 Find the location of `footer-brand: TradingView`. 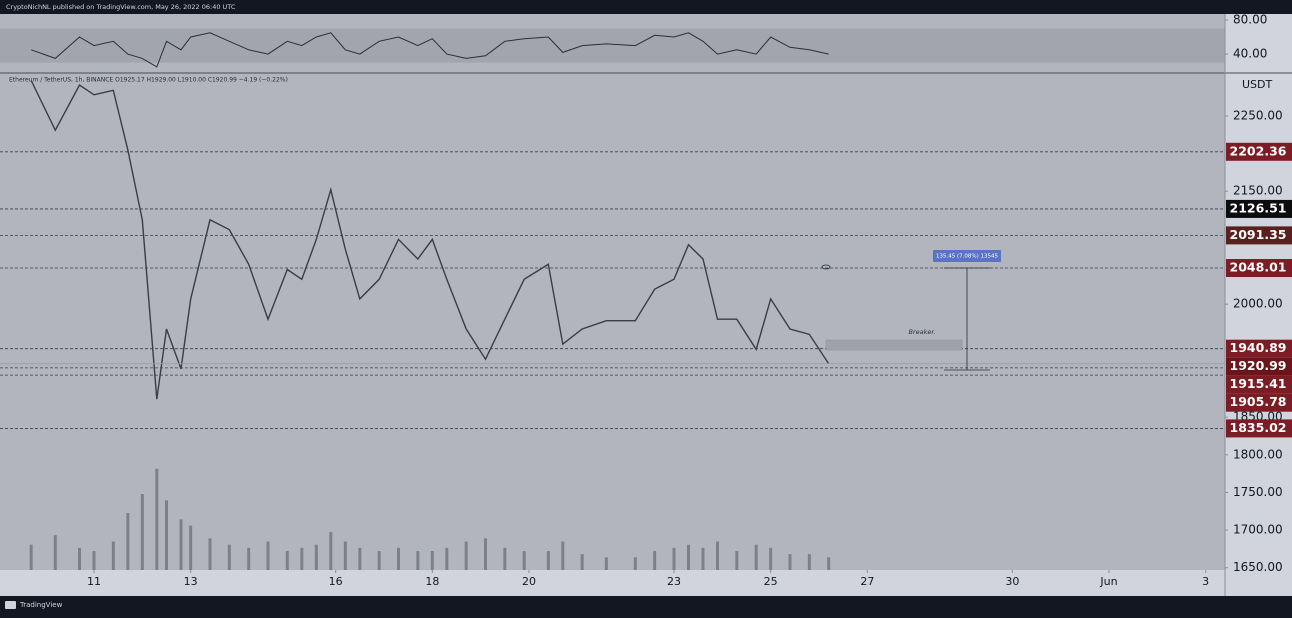

footer-brand: TradingView is located at coordinates (41, 605).